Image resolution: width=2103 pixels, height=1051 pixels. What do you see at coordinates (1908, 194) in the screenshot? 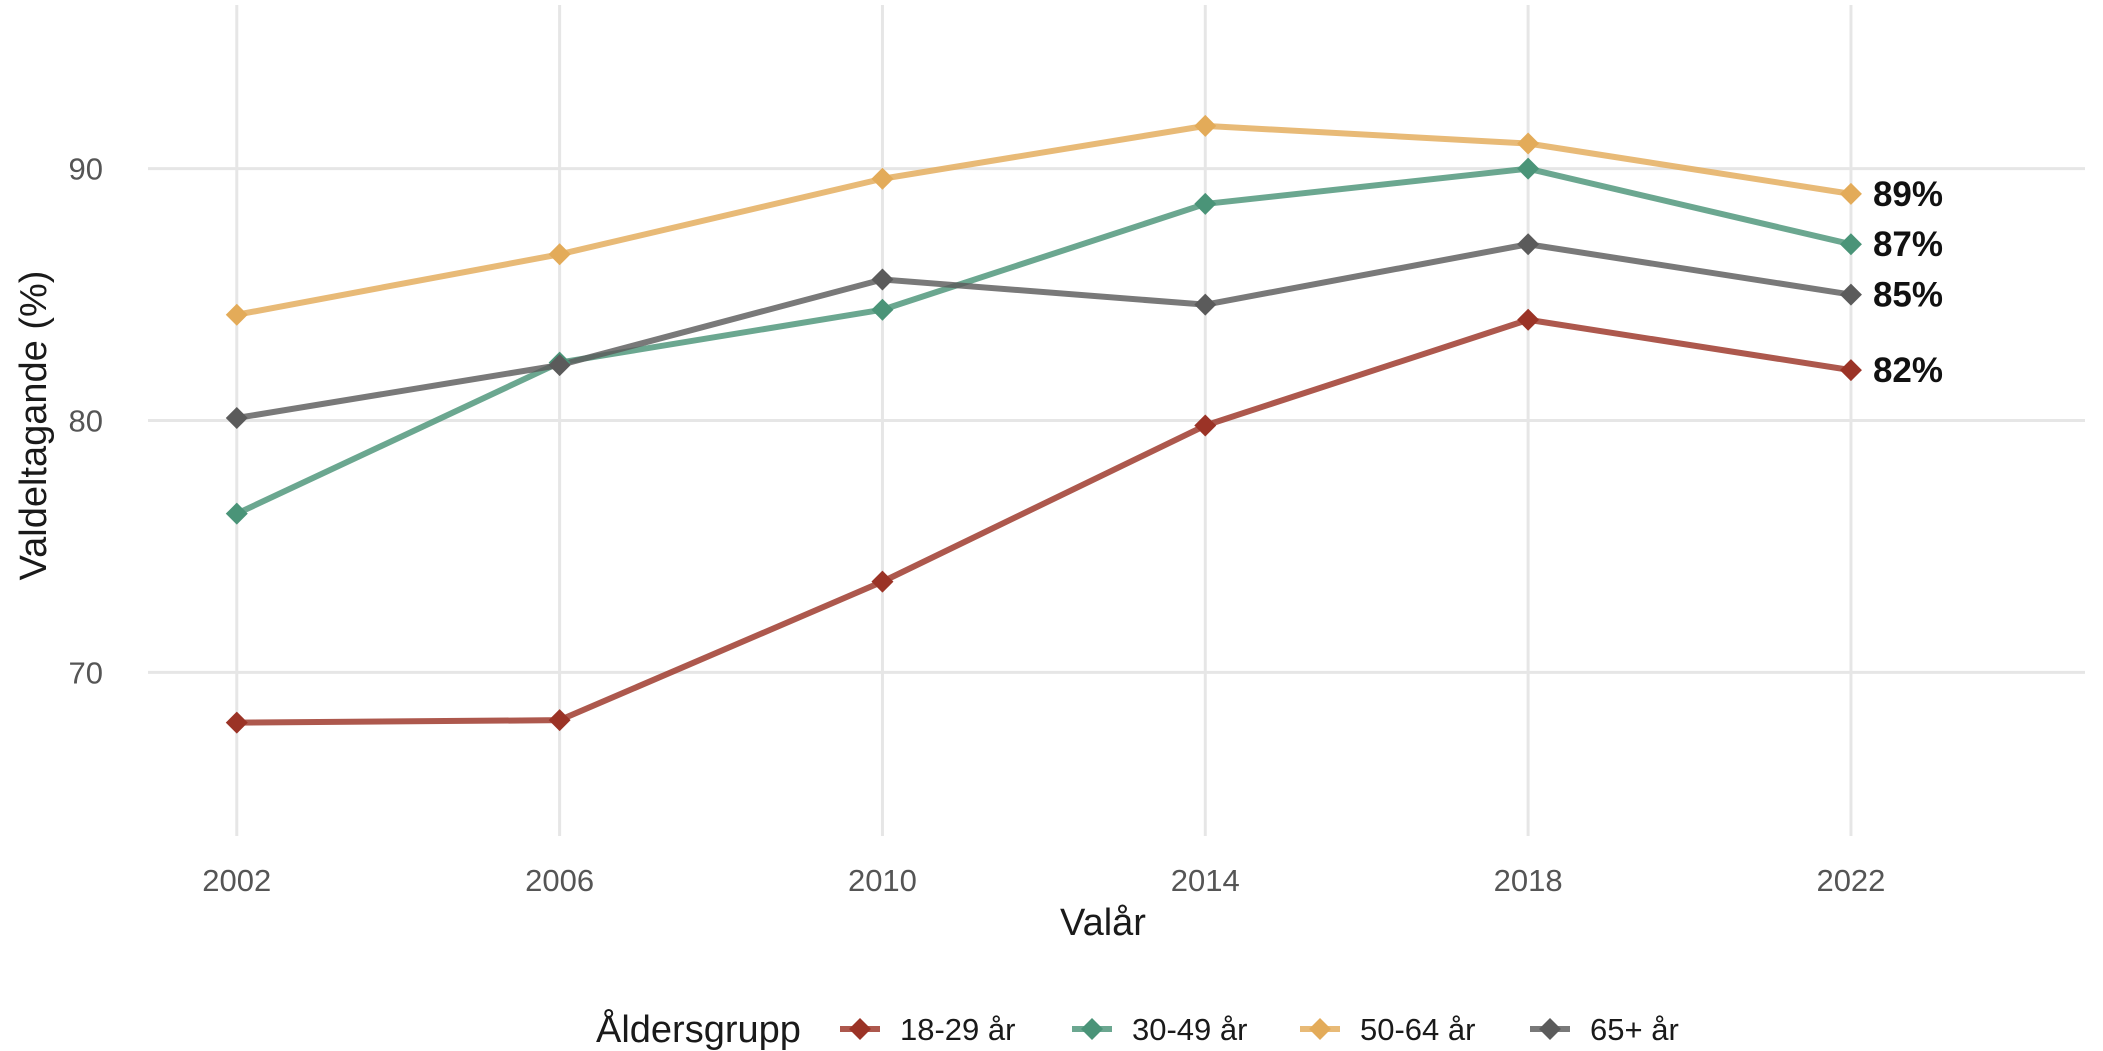
I see `end-label: 89%` at bounding box center [1908, 194].